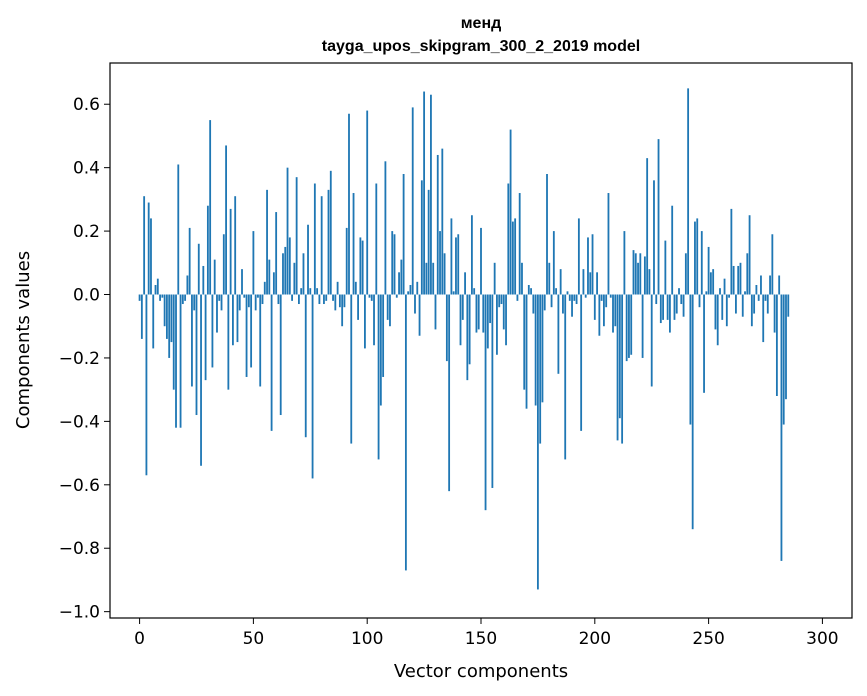 The image size is (867, 696). What do you see at coordinates (86, 169) in the screenshot?
I see `y-tick-label: 0.4` at bounding box center [86, 169].